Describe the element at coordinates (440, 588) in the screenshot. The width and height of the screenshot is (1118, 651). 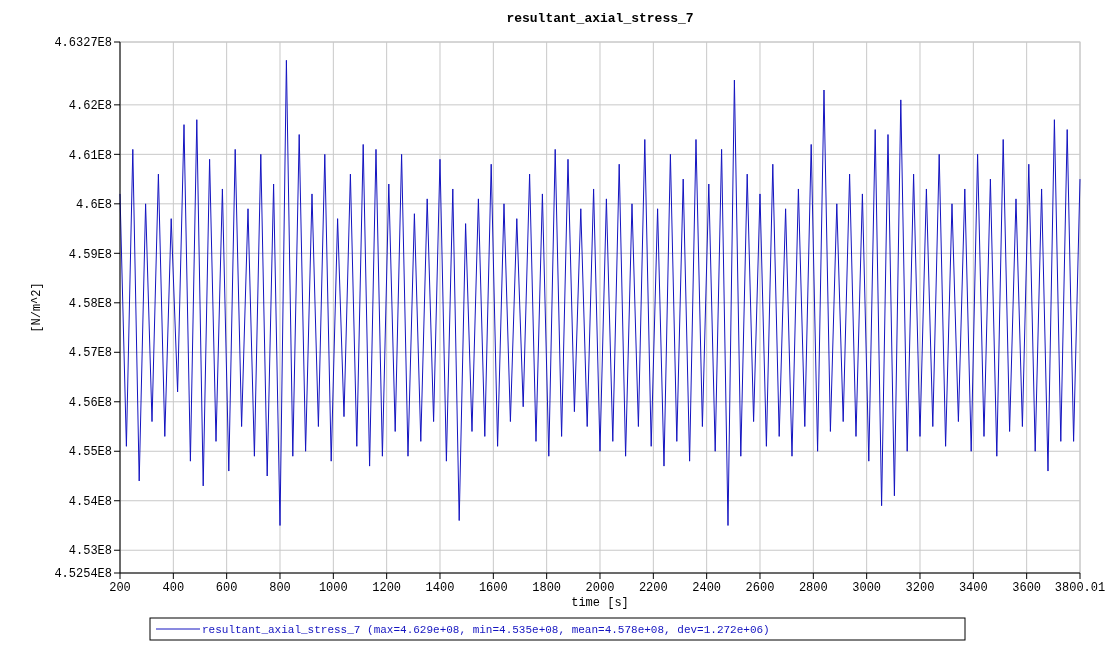
I see `x-tick-label: 1400` at that location.